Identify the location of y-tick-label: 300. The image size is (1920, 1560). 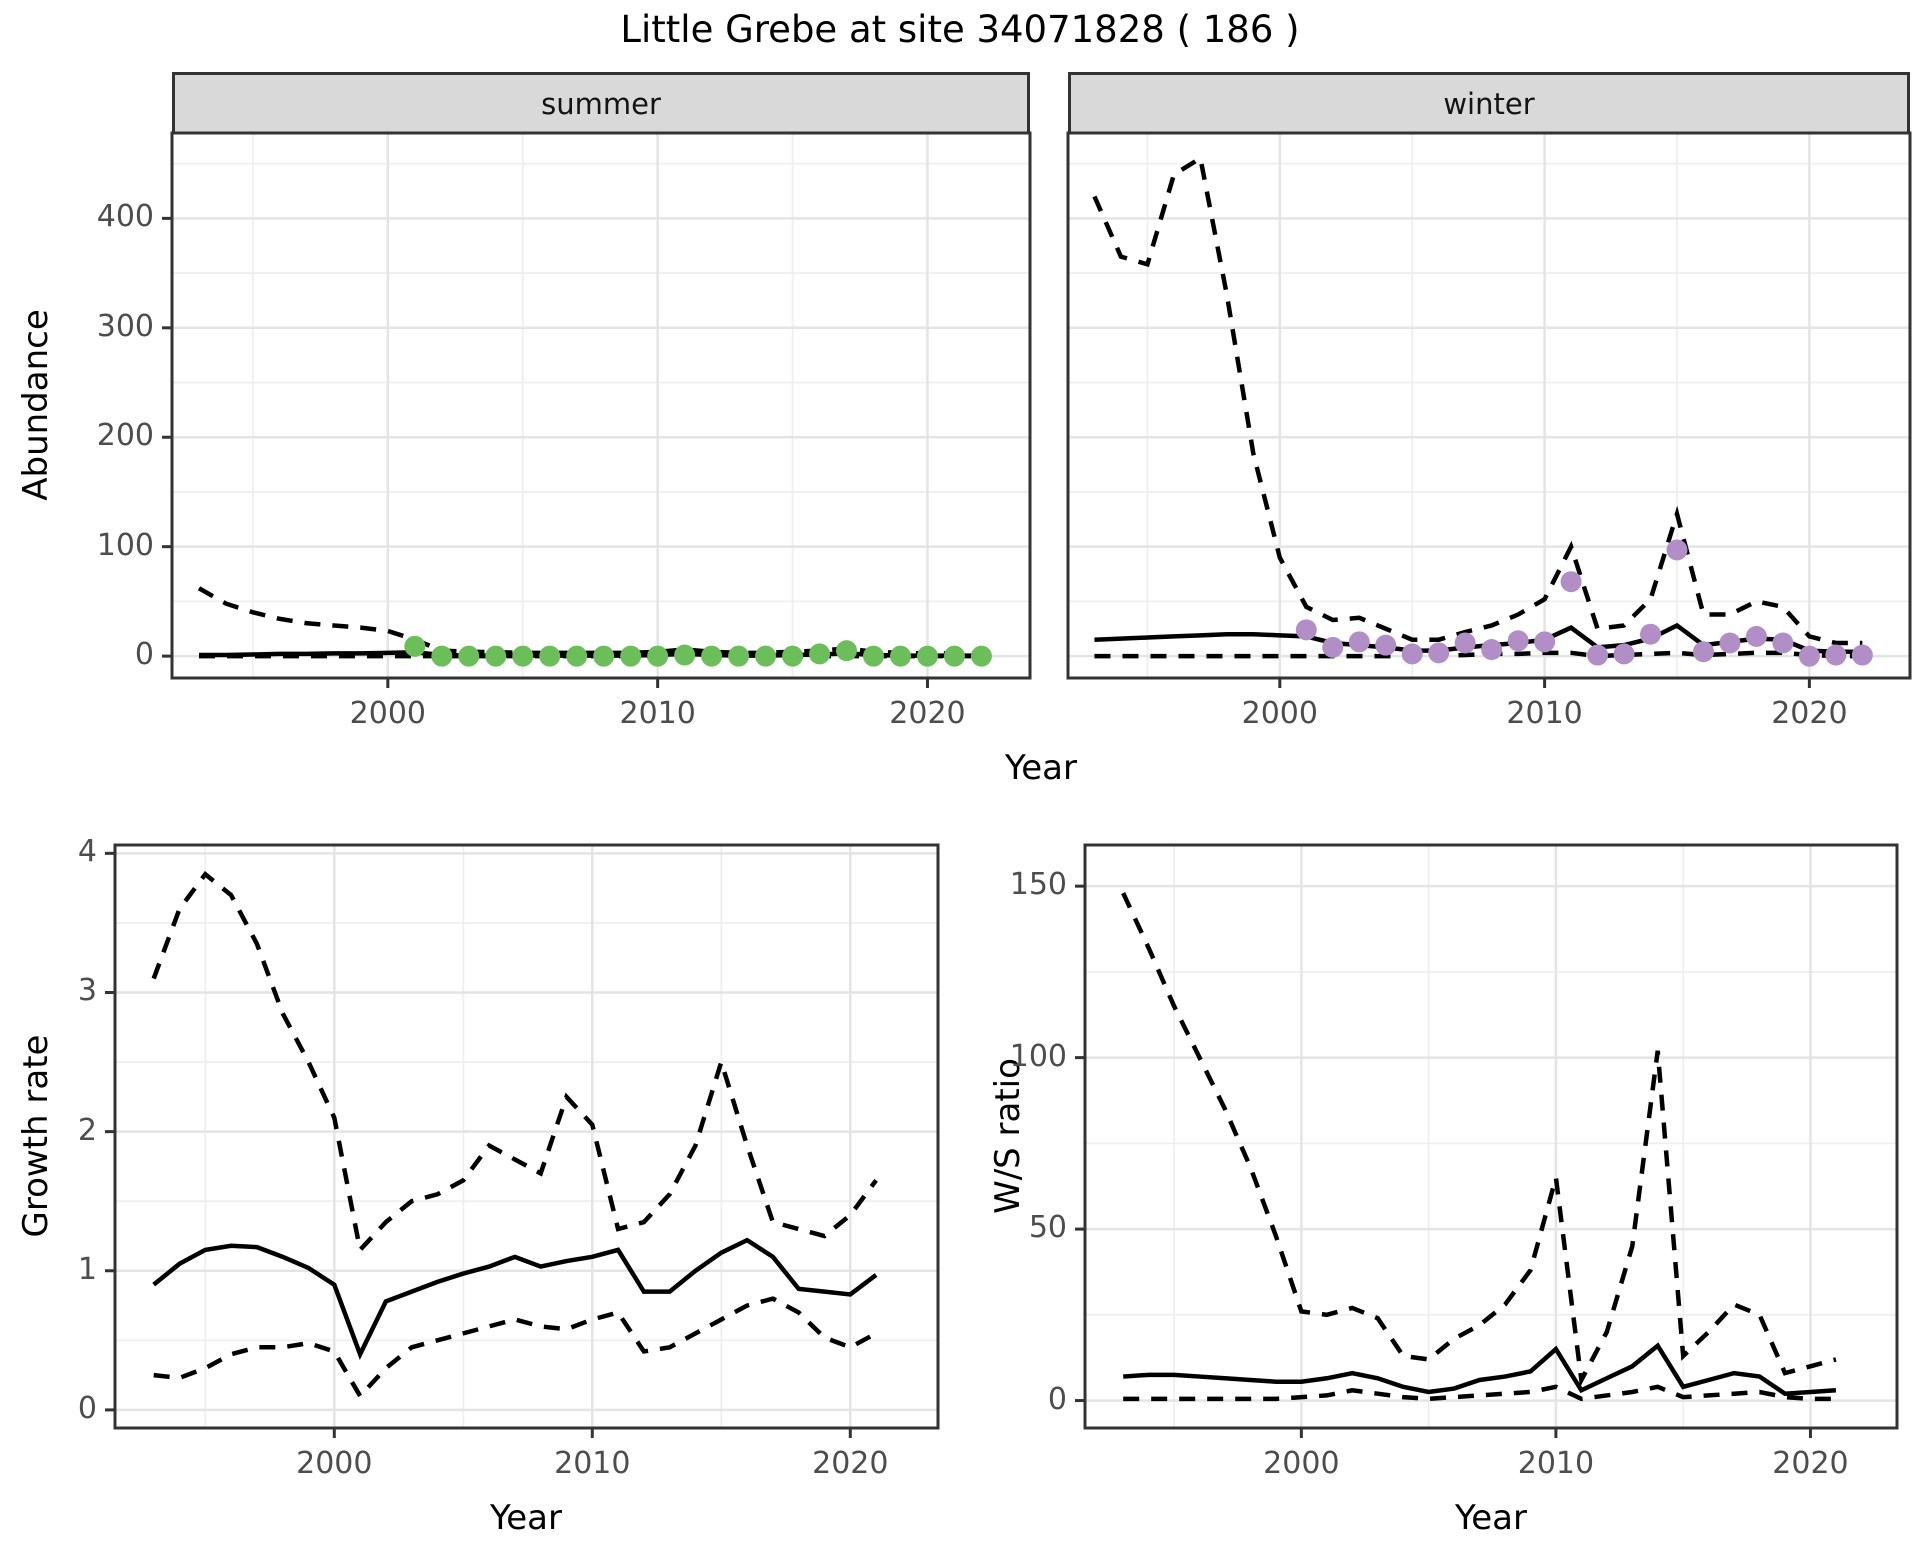
(125, 326).